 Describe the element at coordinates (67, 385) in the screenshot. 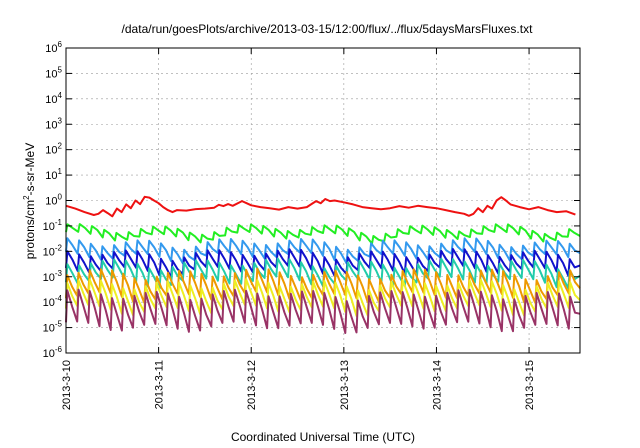

I see `x-tick-label: 2013-3-10` at that location.